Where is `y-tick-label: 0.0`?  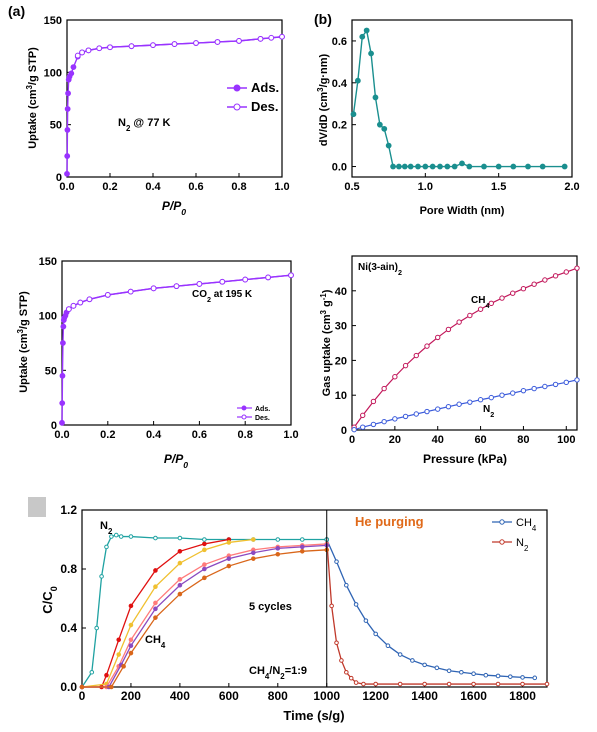
y-tick-label: 0.0 is located at coordinates (68, 687).